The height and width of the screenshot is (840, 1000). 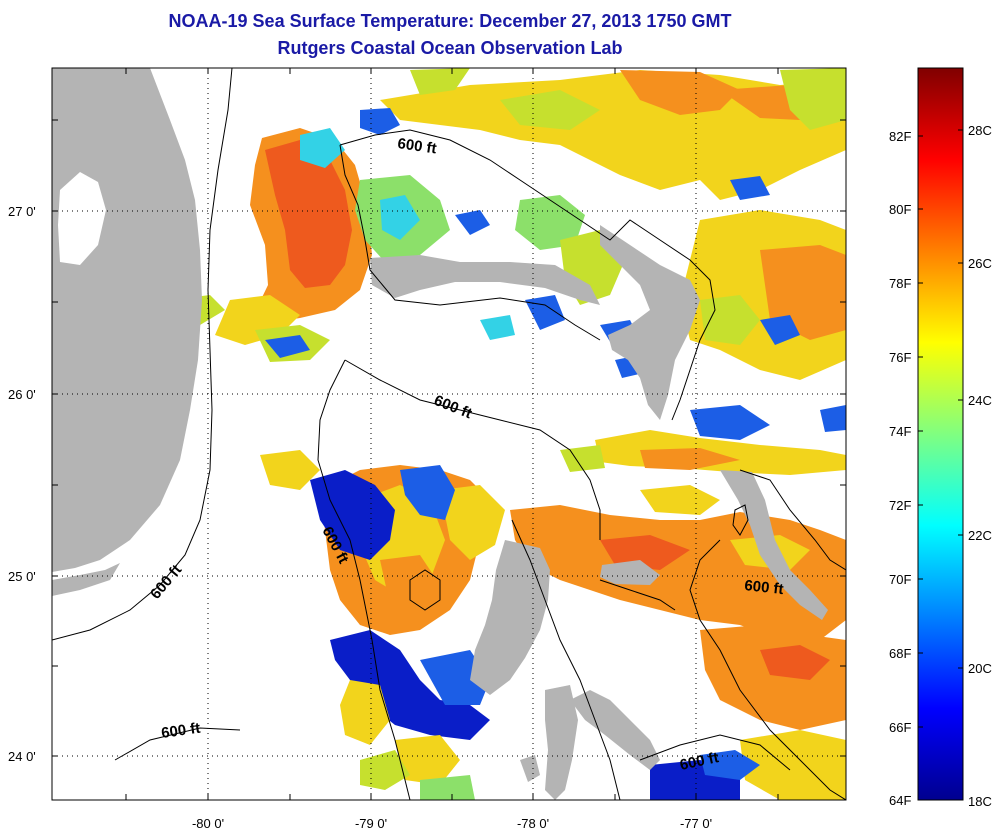 What do you see at coordinates (900, 357) in the screenshot?
I see `colorbar-f-label: 76F` at bounding box center [900, 357].